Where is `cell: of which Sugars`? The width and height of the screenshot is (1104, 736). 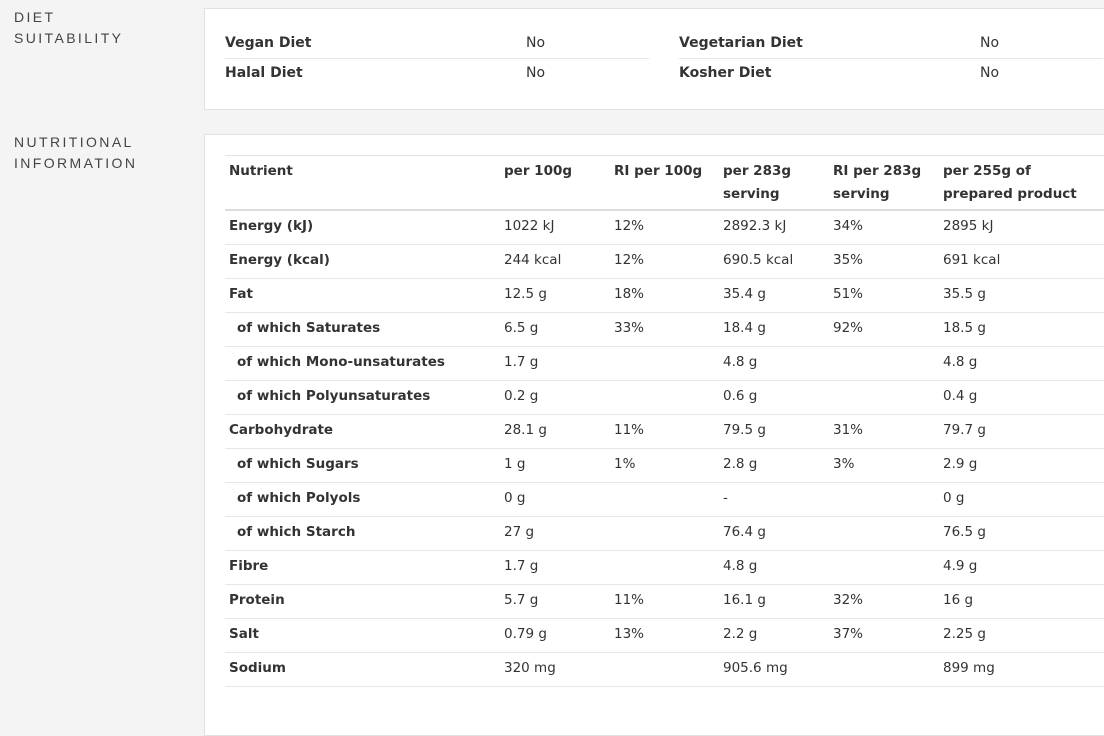
cell: of which Sugars is located at coordinates (298, 464).